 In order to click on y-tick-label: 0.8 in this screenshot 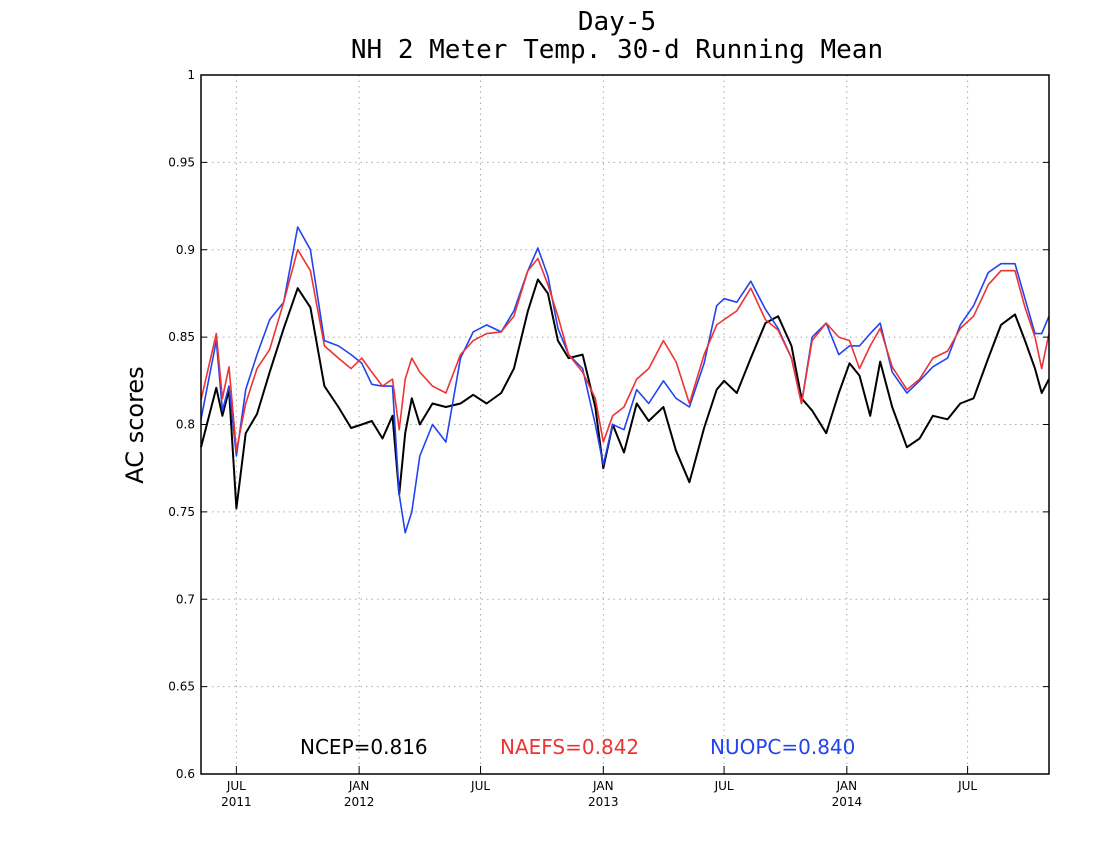, I will do `click(185, 425)`.